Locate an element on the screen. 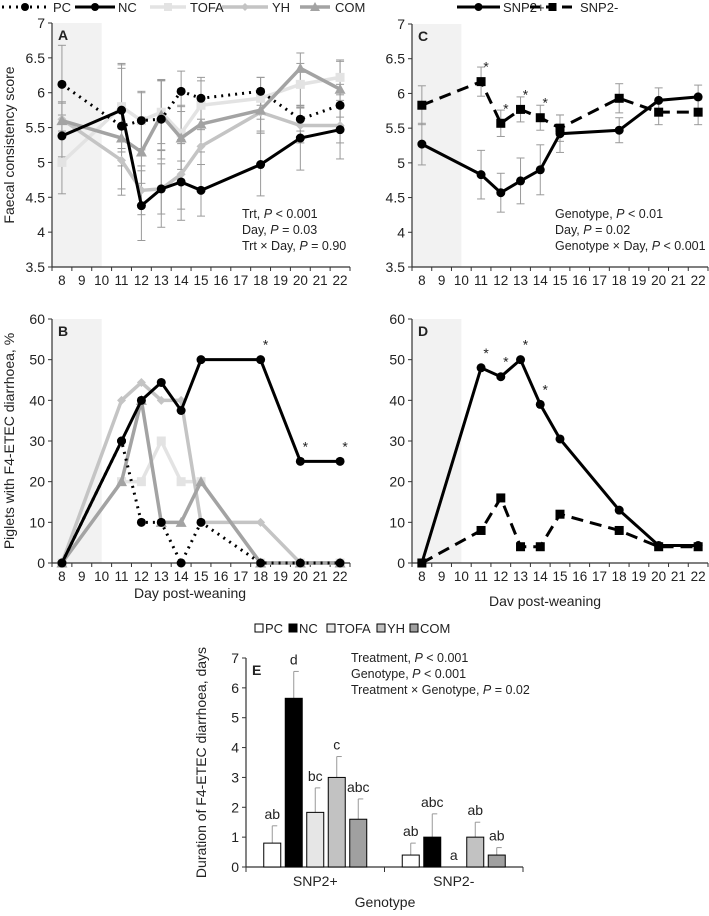 Image resolution: width=709 pixels, height=916 pixels. legend-marker-TOFA is located at coordinates (168, 7).